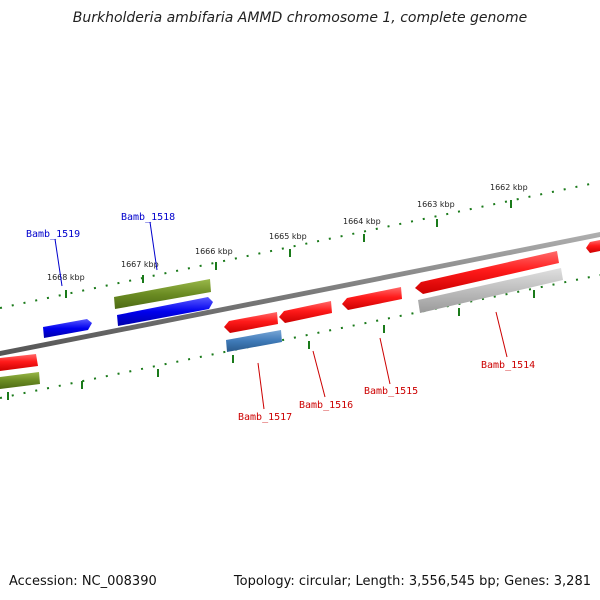 The image size is (600, 600). What do you see at coordinates (140, 264) in the screenshot?
I see `kbp-label: 1667 kbp` at bounding box center [140, 264].